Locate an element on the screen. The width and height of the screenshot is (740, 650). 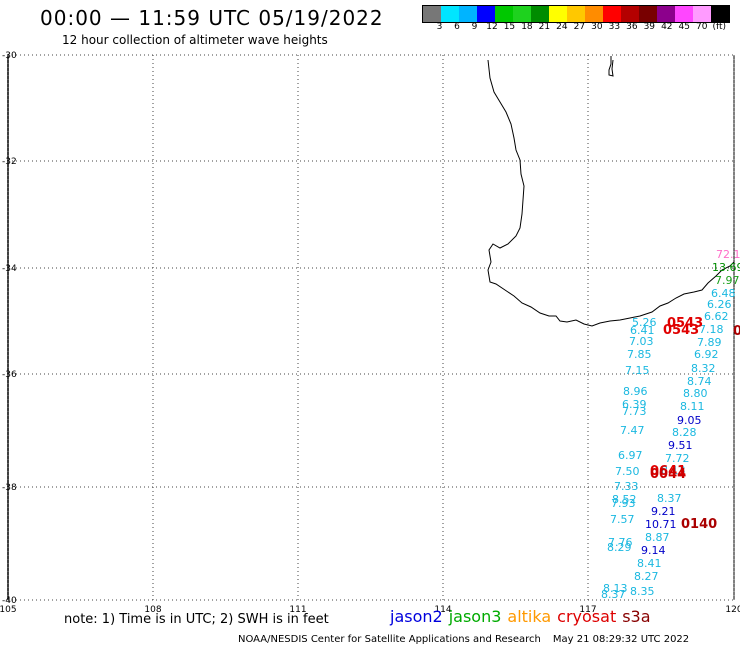
lon-label: 105 is located at coordinates (8, 610).